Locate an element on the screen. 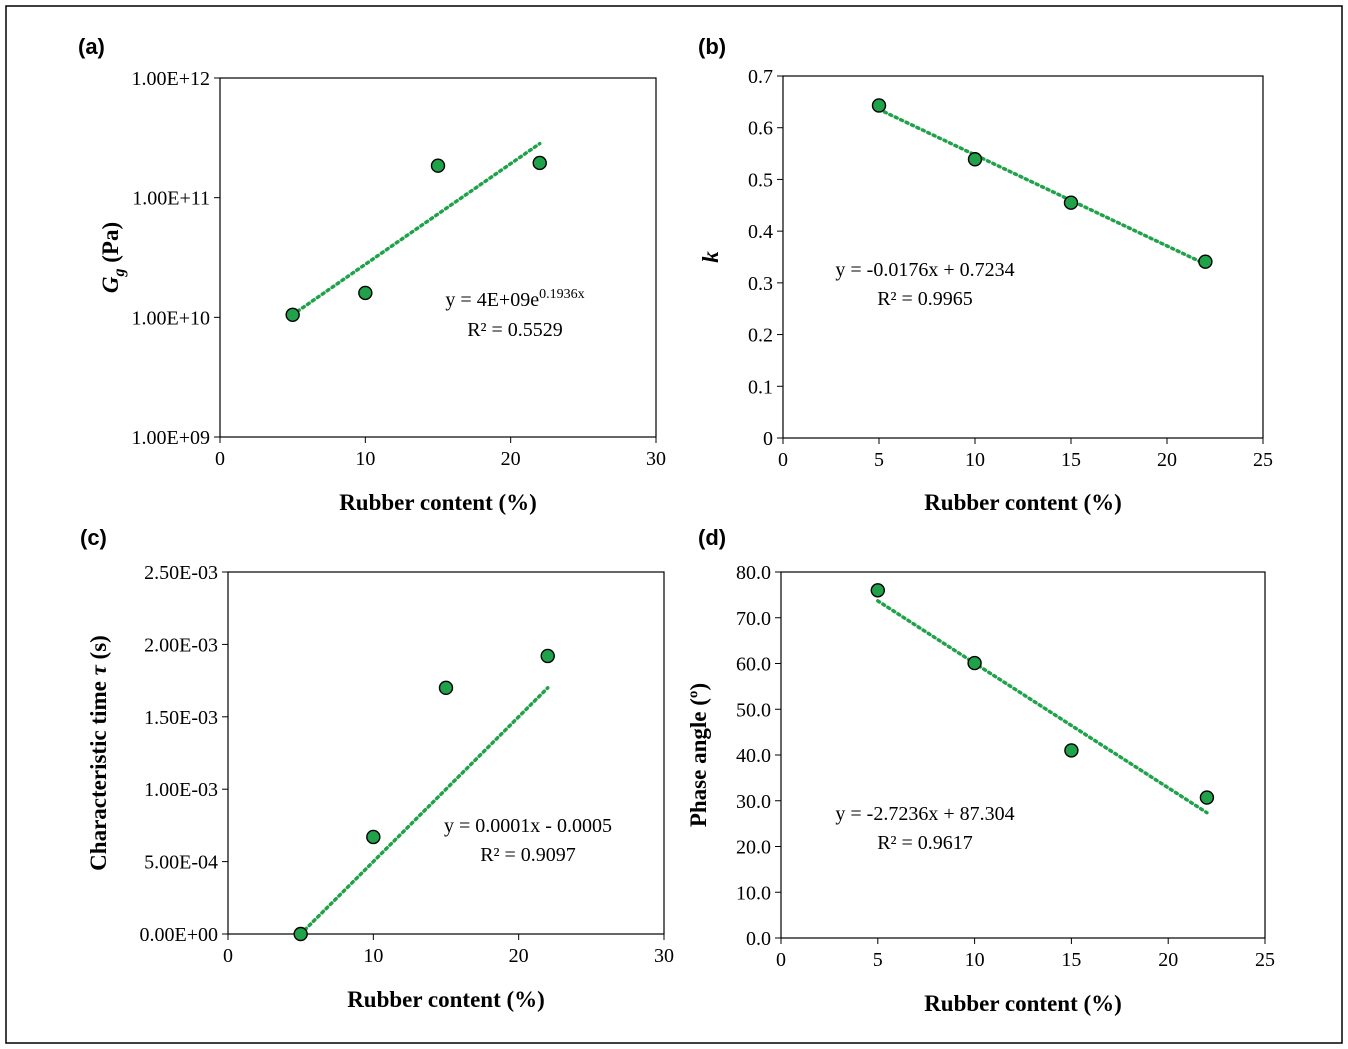 The width and height of the screenshot is (1348, 1049). y-tick-label: 20.0 is located at coordinates (753, 848).